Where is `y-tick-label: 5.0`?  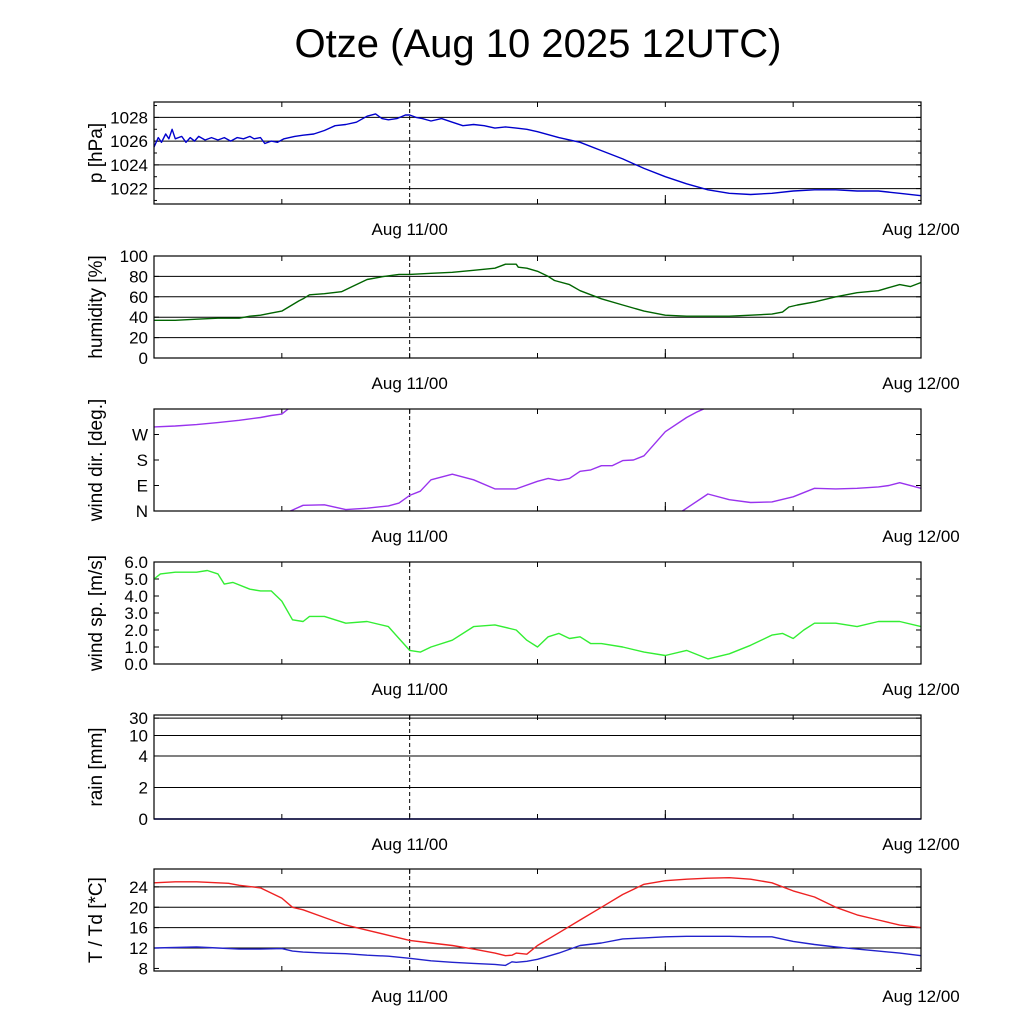
y-tick-label: 5.0 is located at coordinates (136, 579).